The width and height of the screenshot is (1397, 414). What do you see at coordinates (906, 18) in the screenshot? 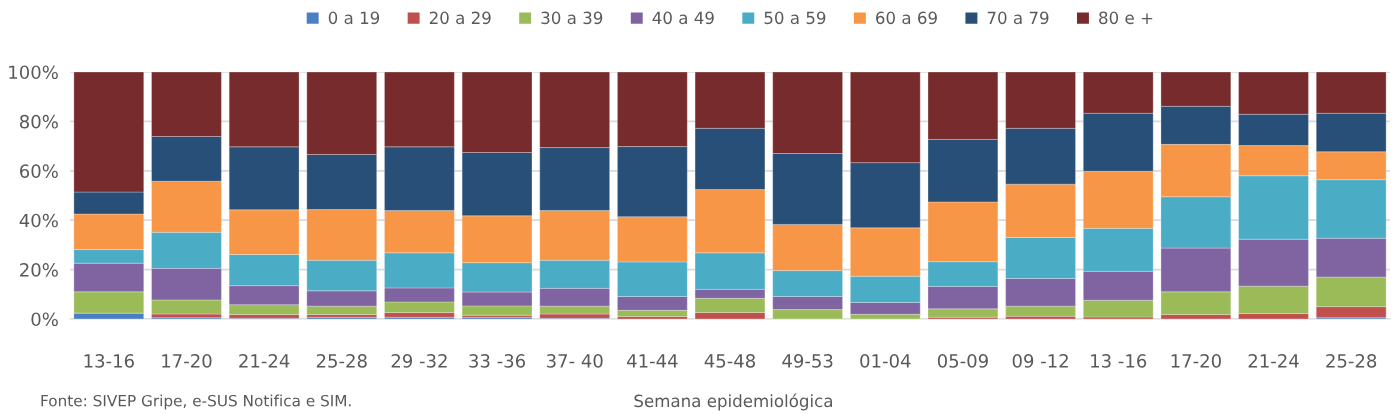
I see `legend-label: 60 a 69` at bounding box center [906, 18].